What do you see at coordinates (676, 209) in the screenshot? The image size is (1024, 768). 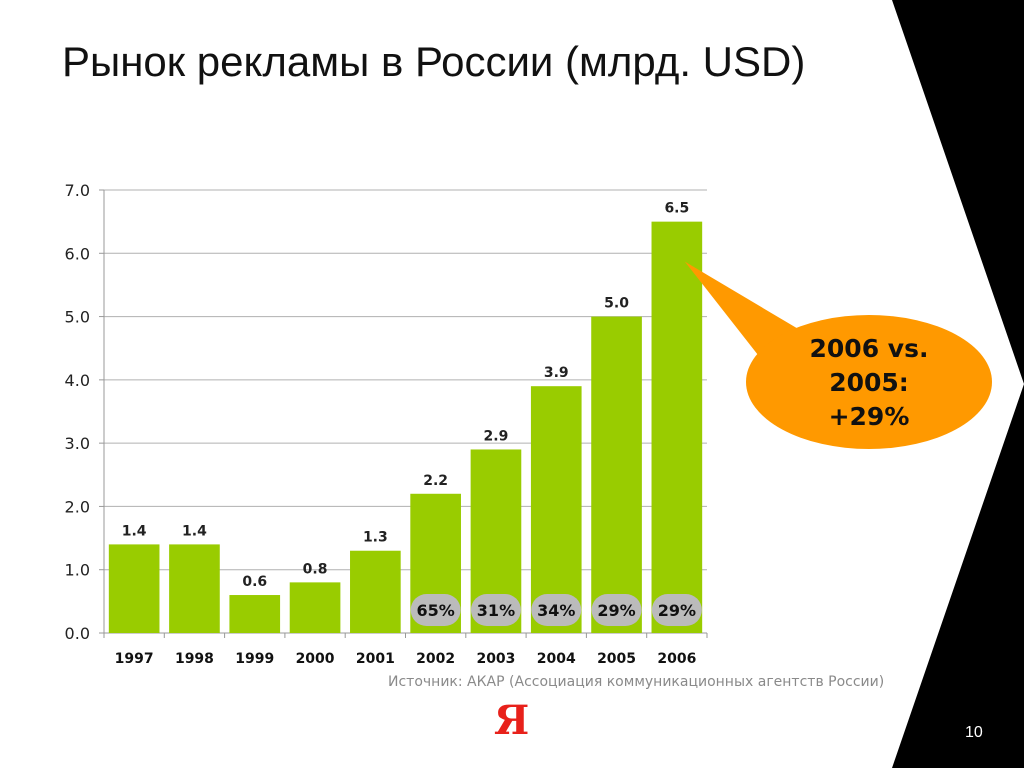 I see `bar-value-label: 6.5` at bounding box center [676, 209].